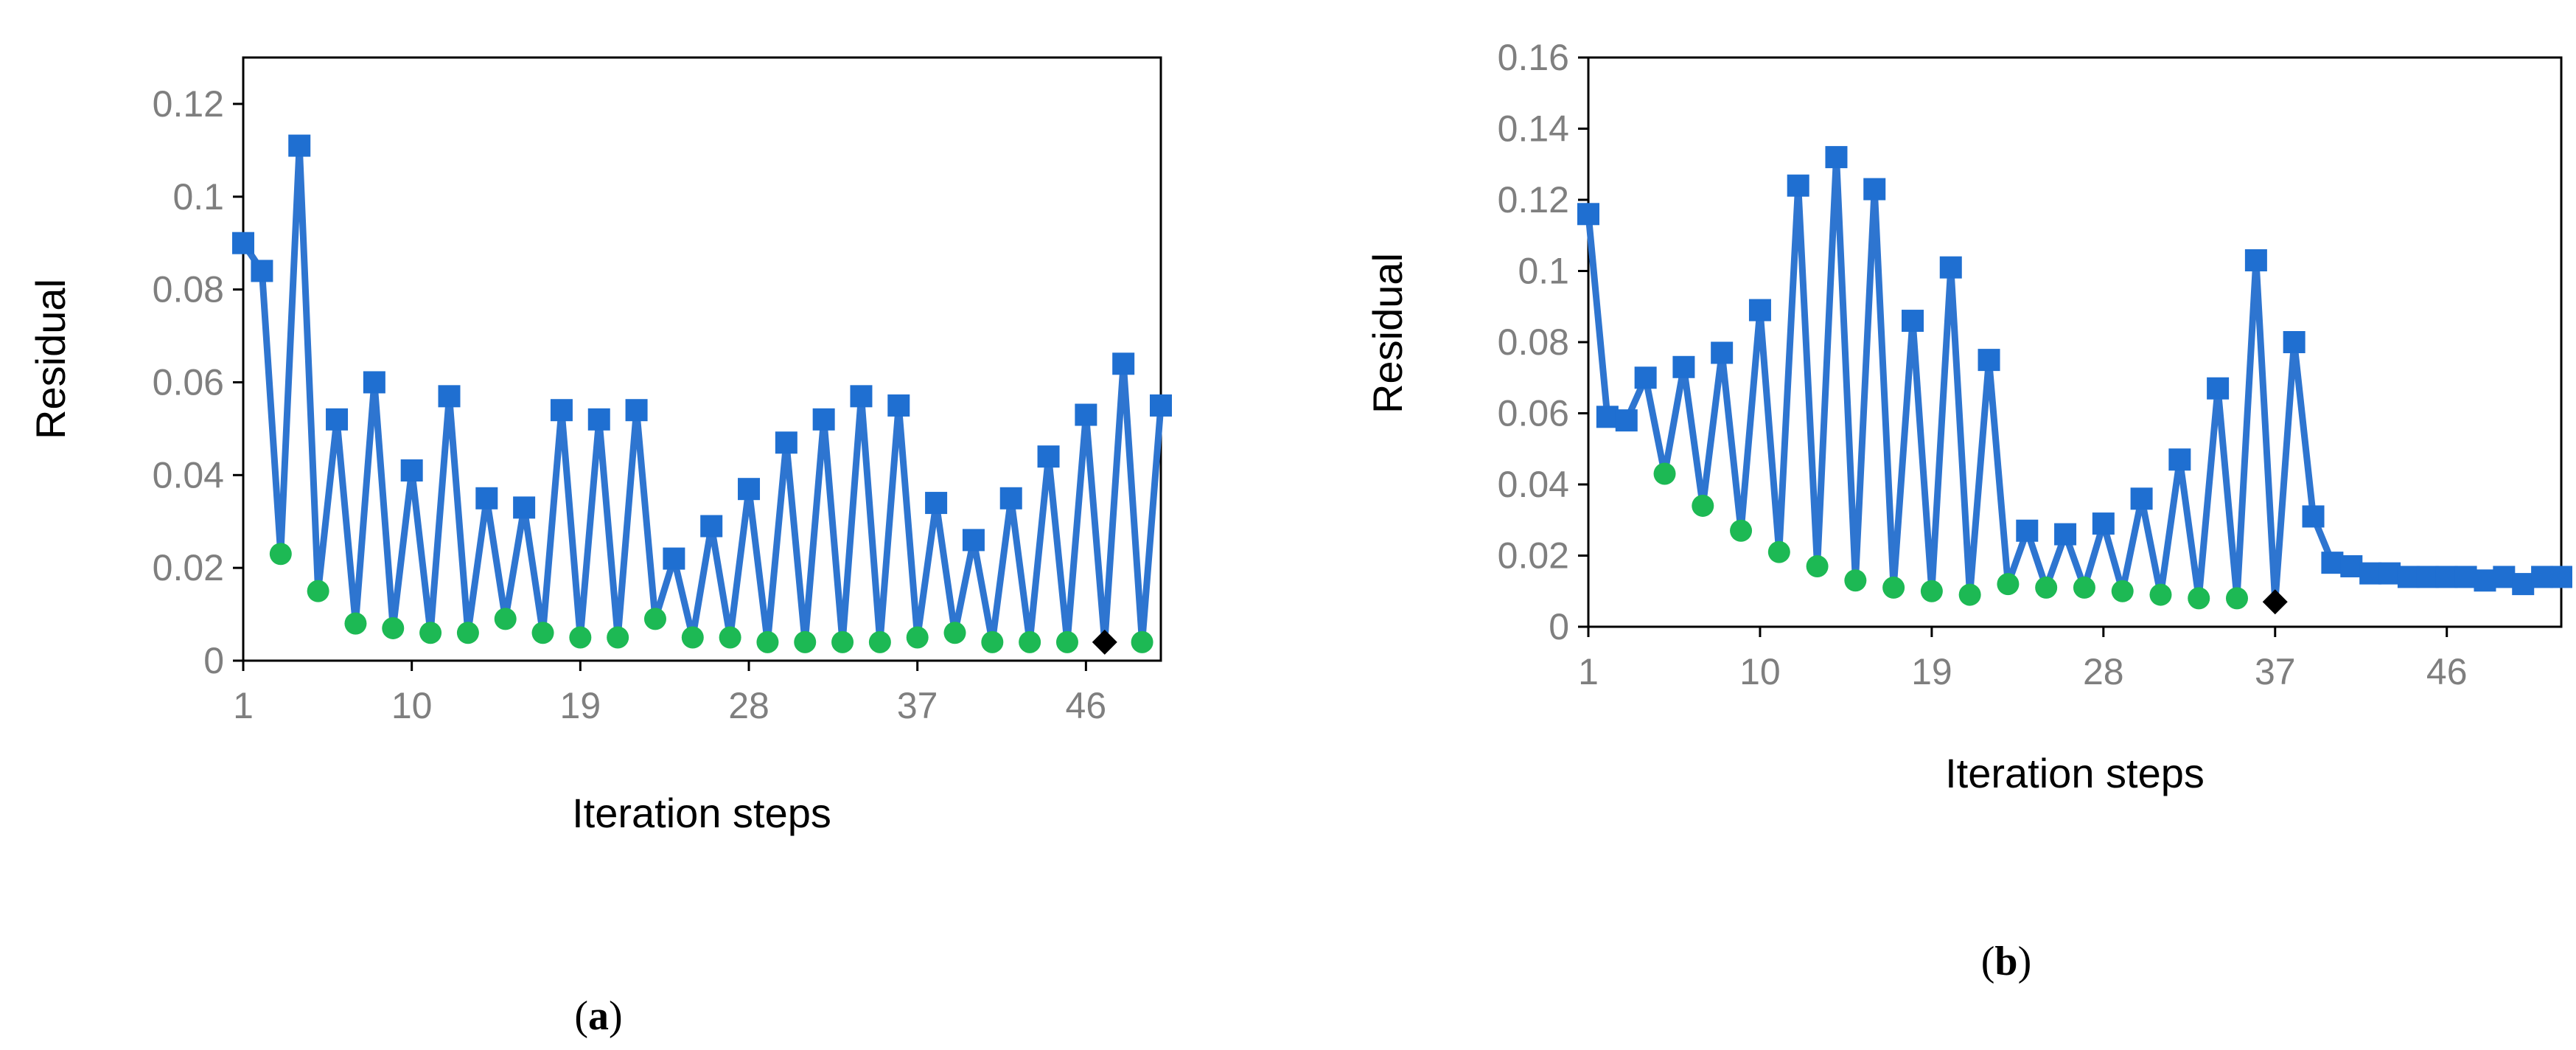 The width and height of the screenshot is (2576, 1050). Describe the element at coordinates (1543, 271) in the screenshot. I see `y-tick-label: 0.1` at that location.